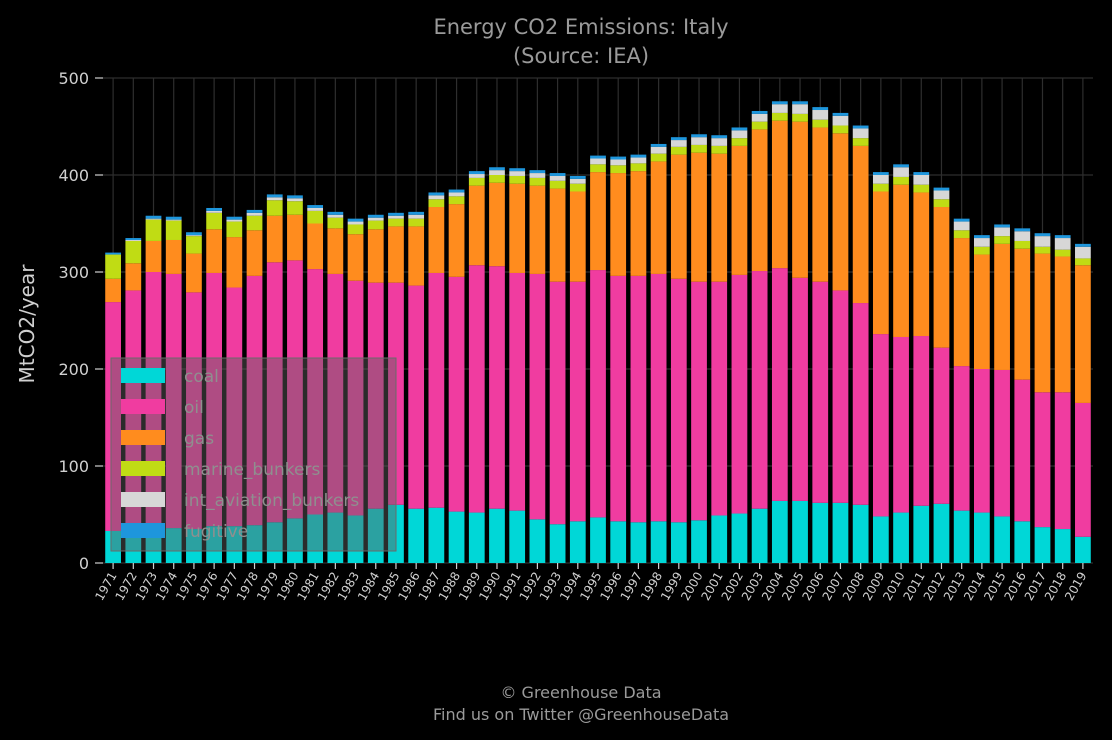 This screenshot has height=740, width=1112. What do you see at coordinates (295, 200) in the screenshot?
I see `bar-segment-int_aviation_bunkers-1980` at bounding box center [295, 200].